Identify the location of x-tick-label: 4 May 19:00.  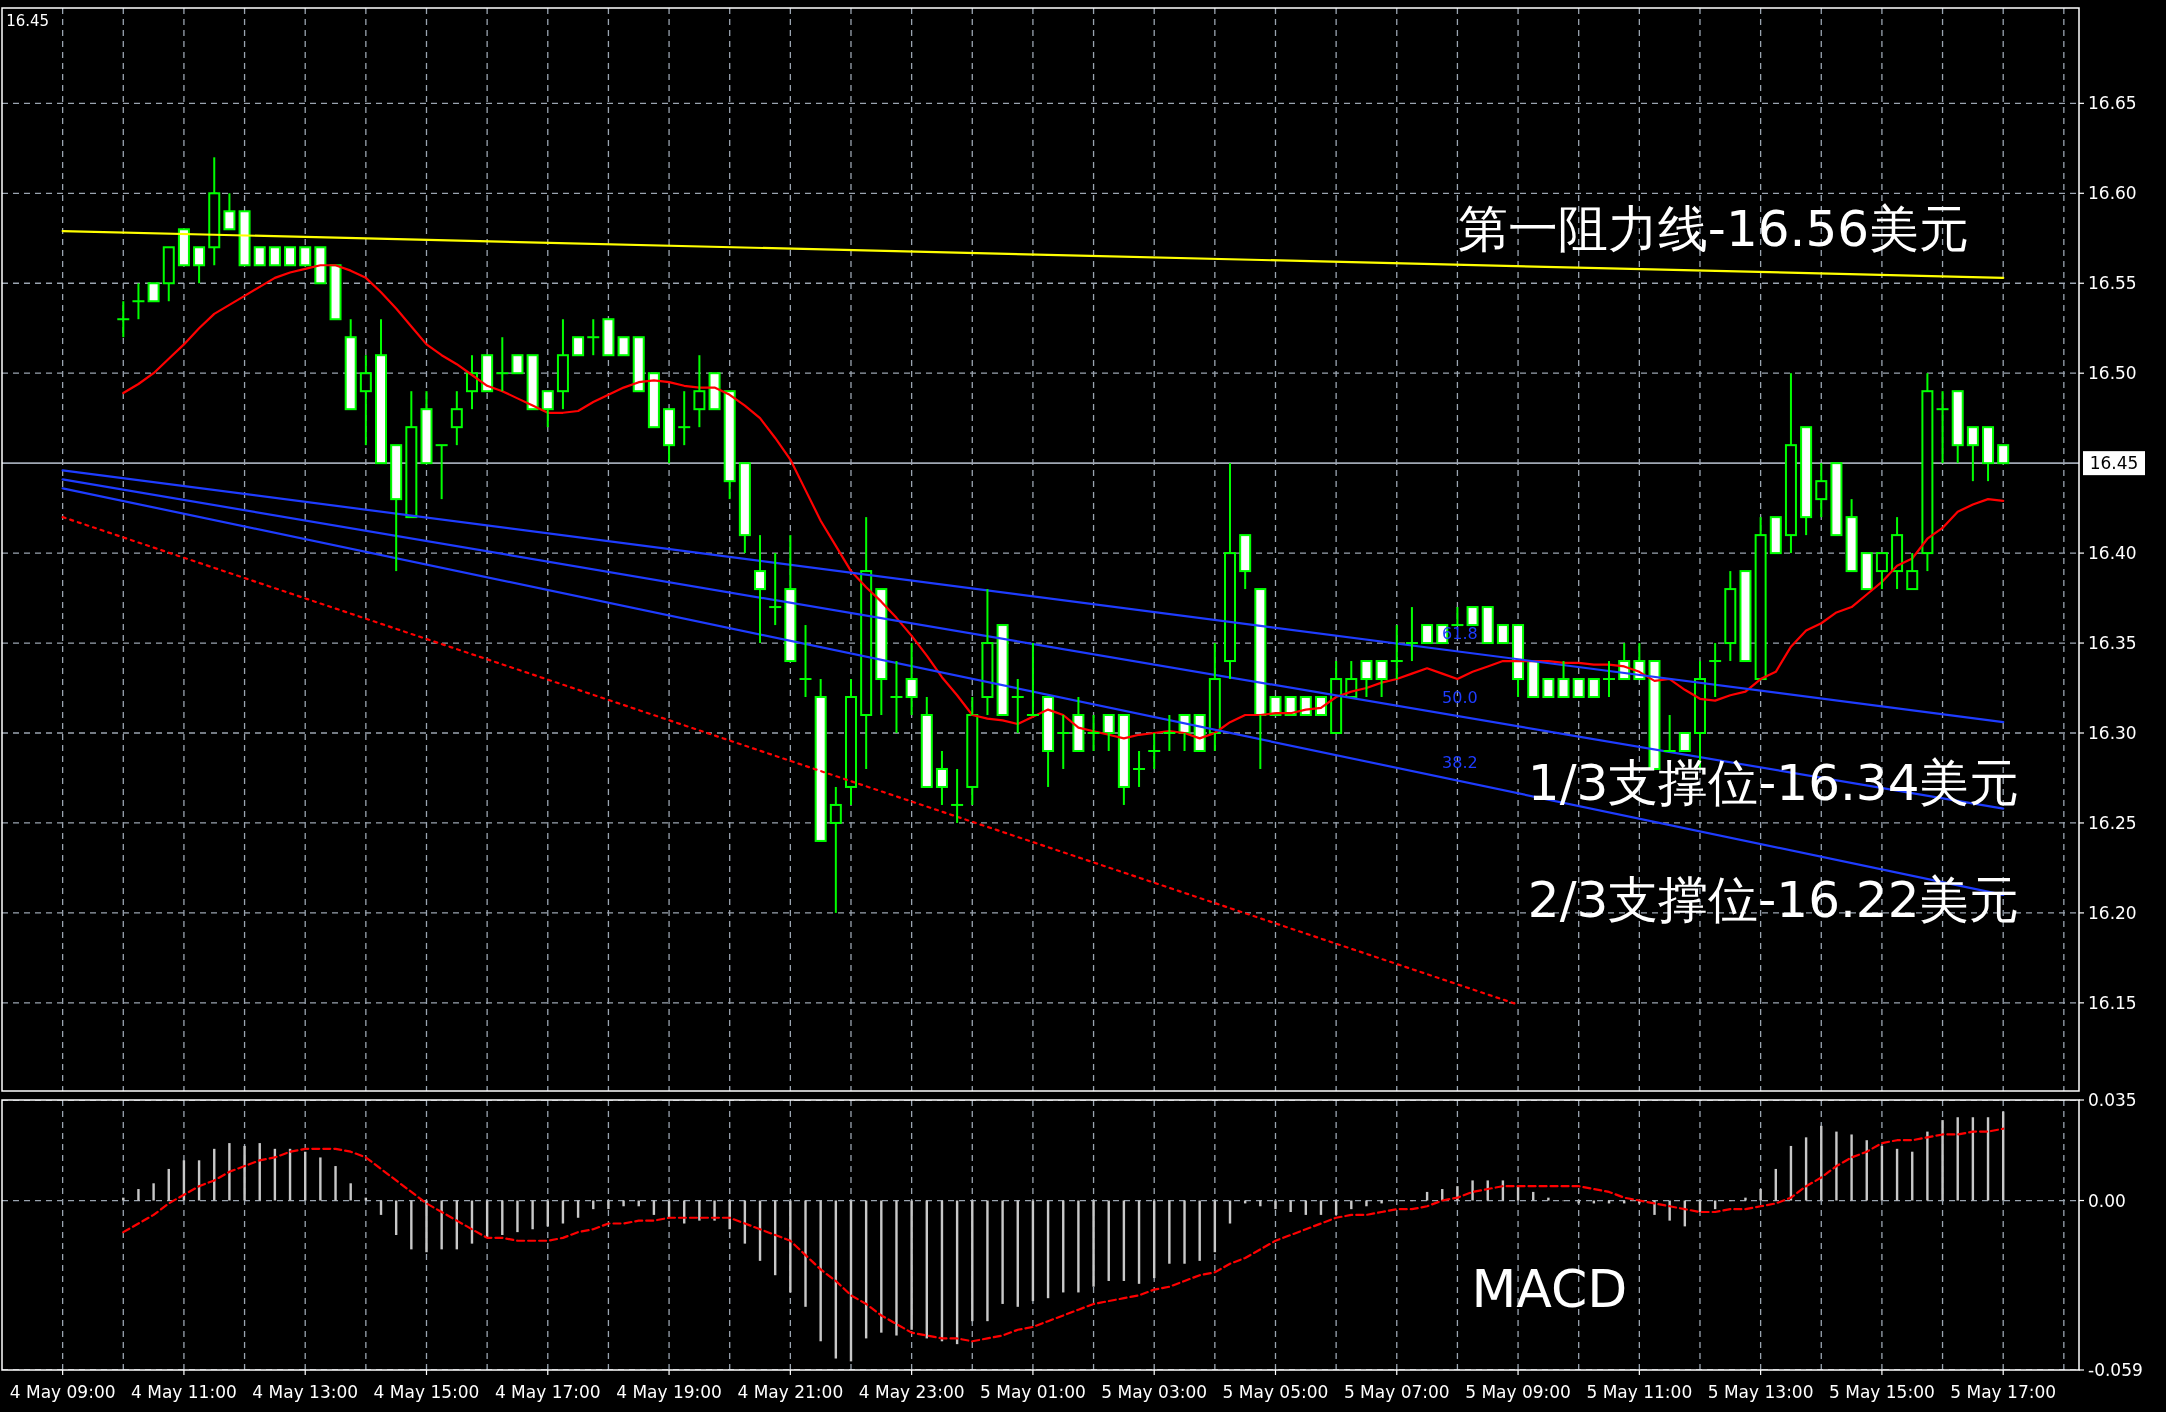
(669, 1392).